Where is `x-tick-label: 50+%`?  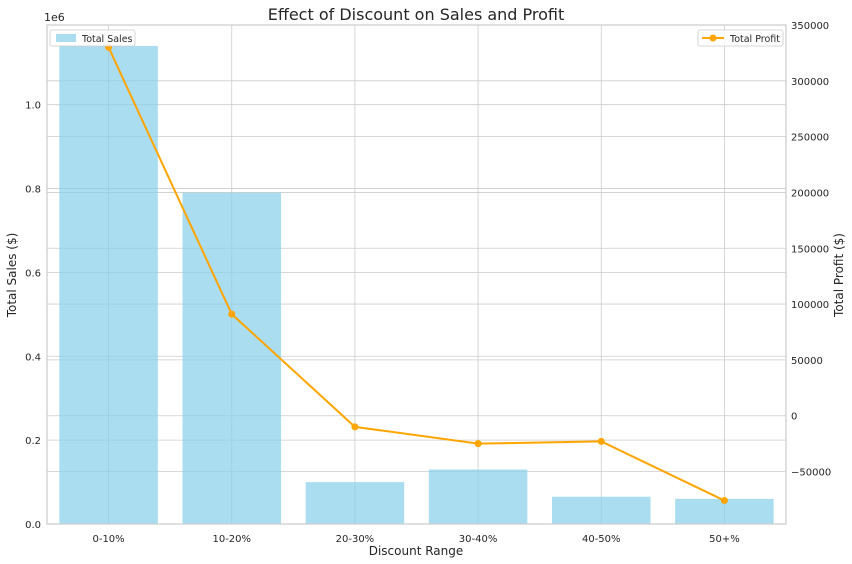 x-tick-label: 50+% is located at coordinates (724, 539).